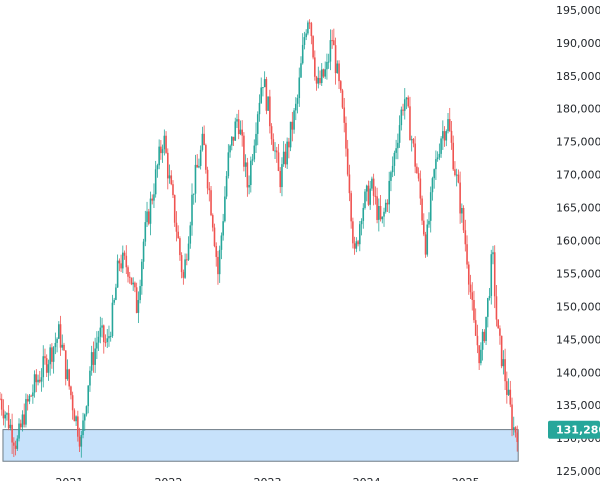 Image resolution: width=600 pixels, height=481 pixels. What do you see at coordinates (268, 478) in the screenshot?
I see `x-tick-label: 2023` at bounding box center [268, 478].